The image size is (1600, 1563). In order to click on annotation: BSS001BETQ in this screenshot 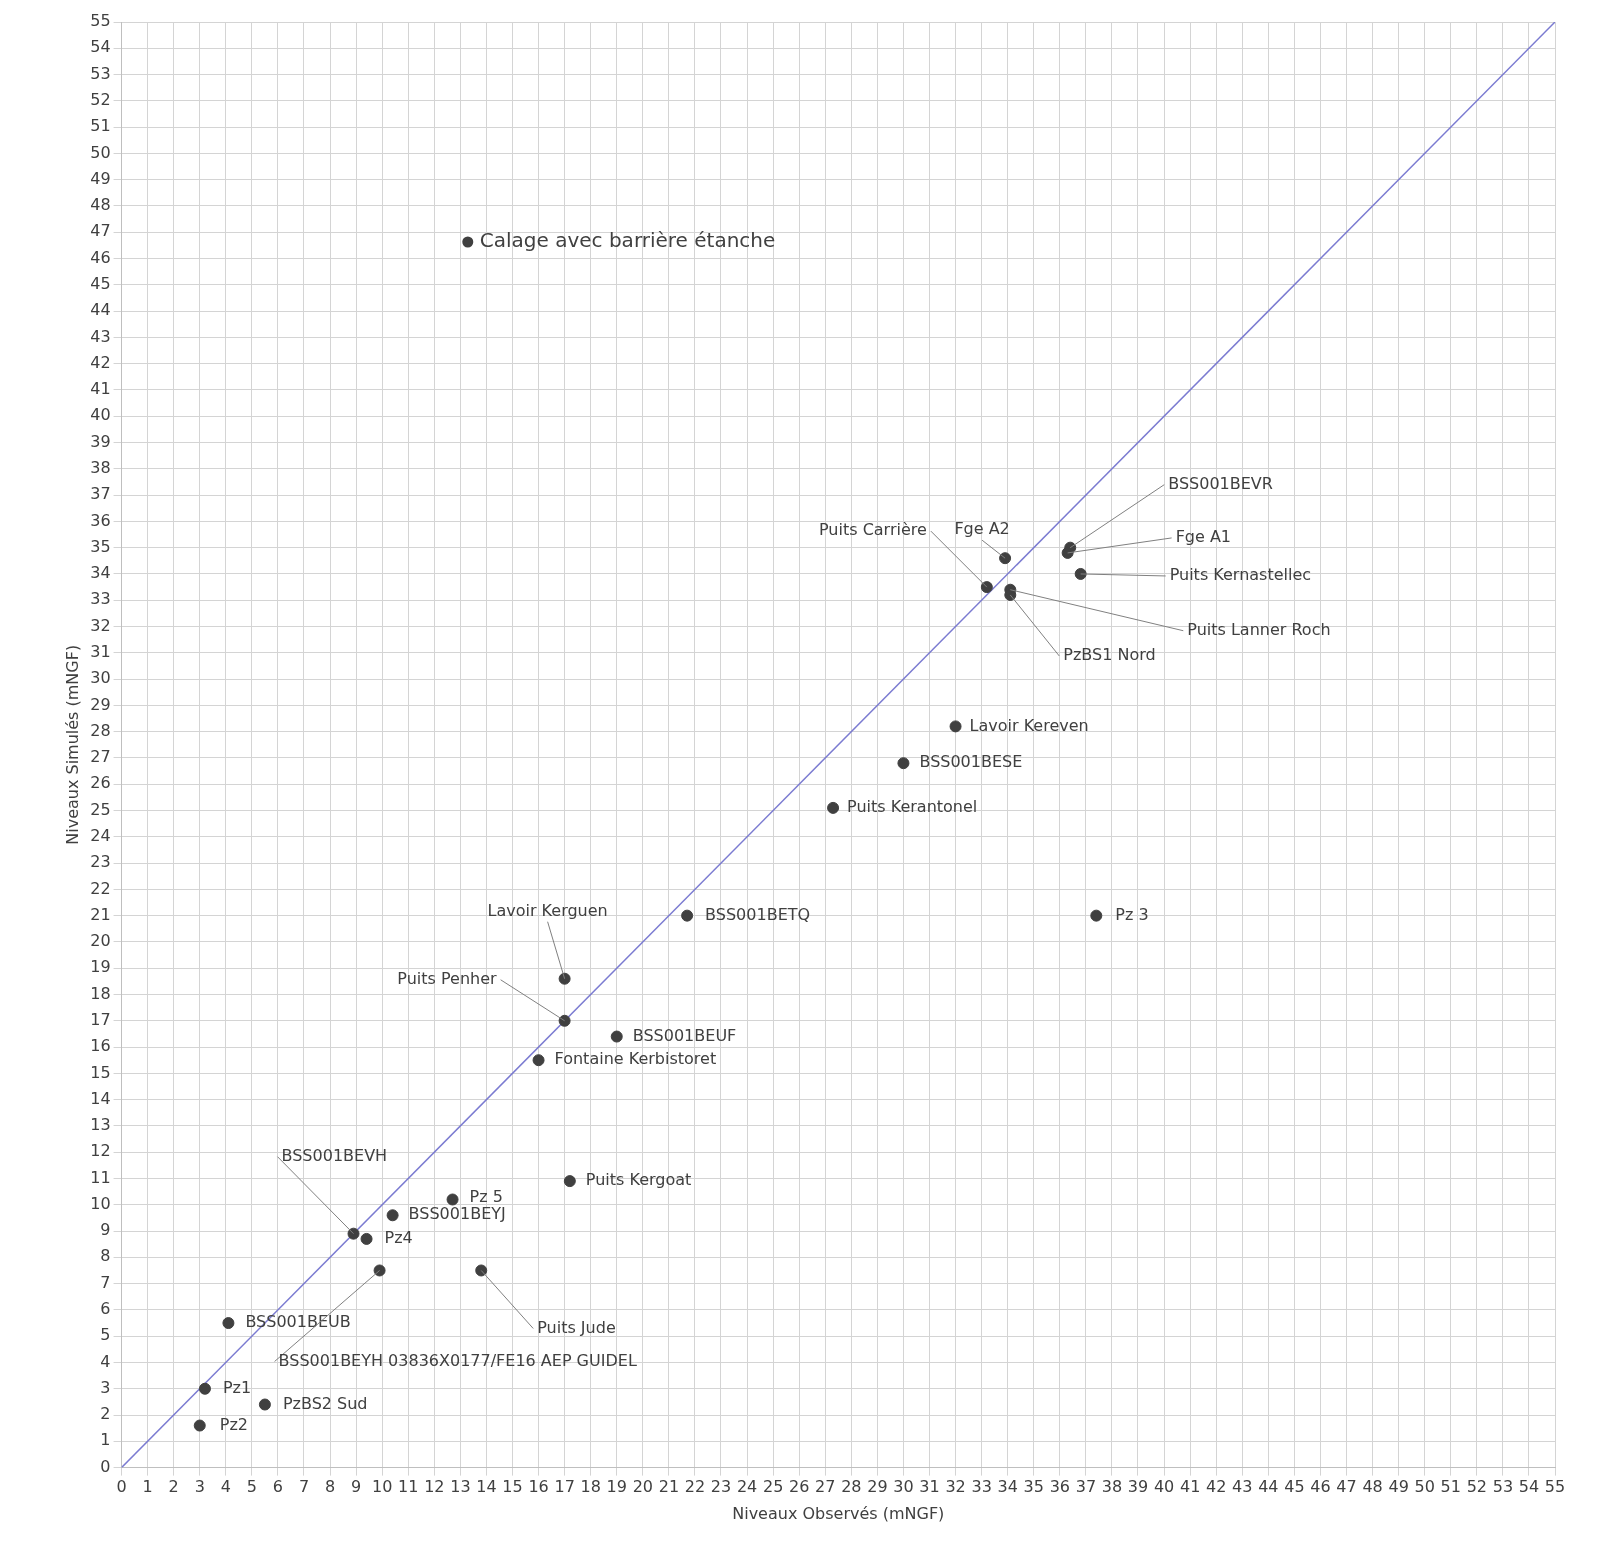, I will do `click(758, 914)`.